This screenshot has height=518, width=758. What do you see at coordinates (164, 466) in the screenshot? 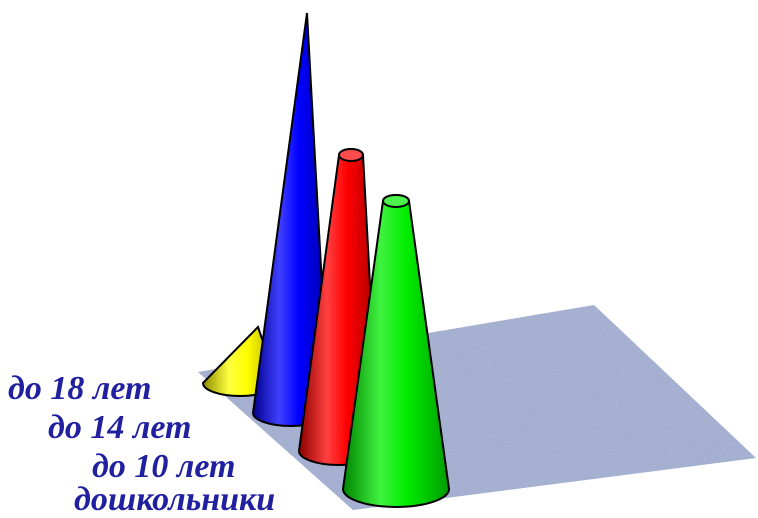
I see `category-label-3: до 10 лет` at bounding box center [164, 466].